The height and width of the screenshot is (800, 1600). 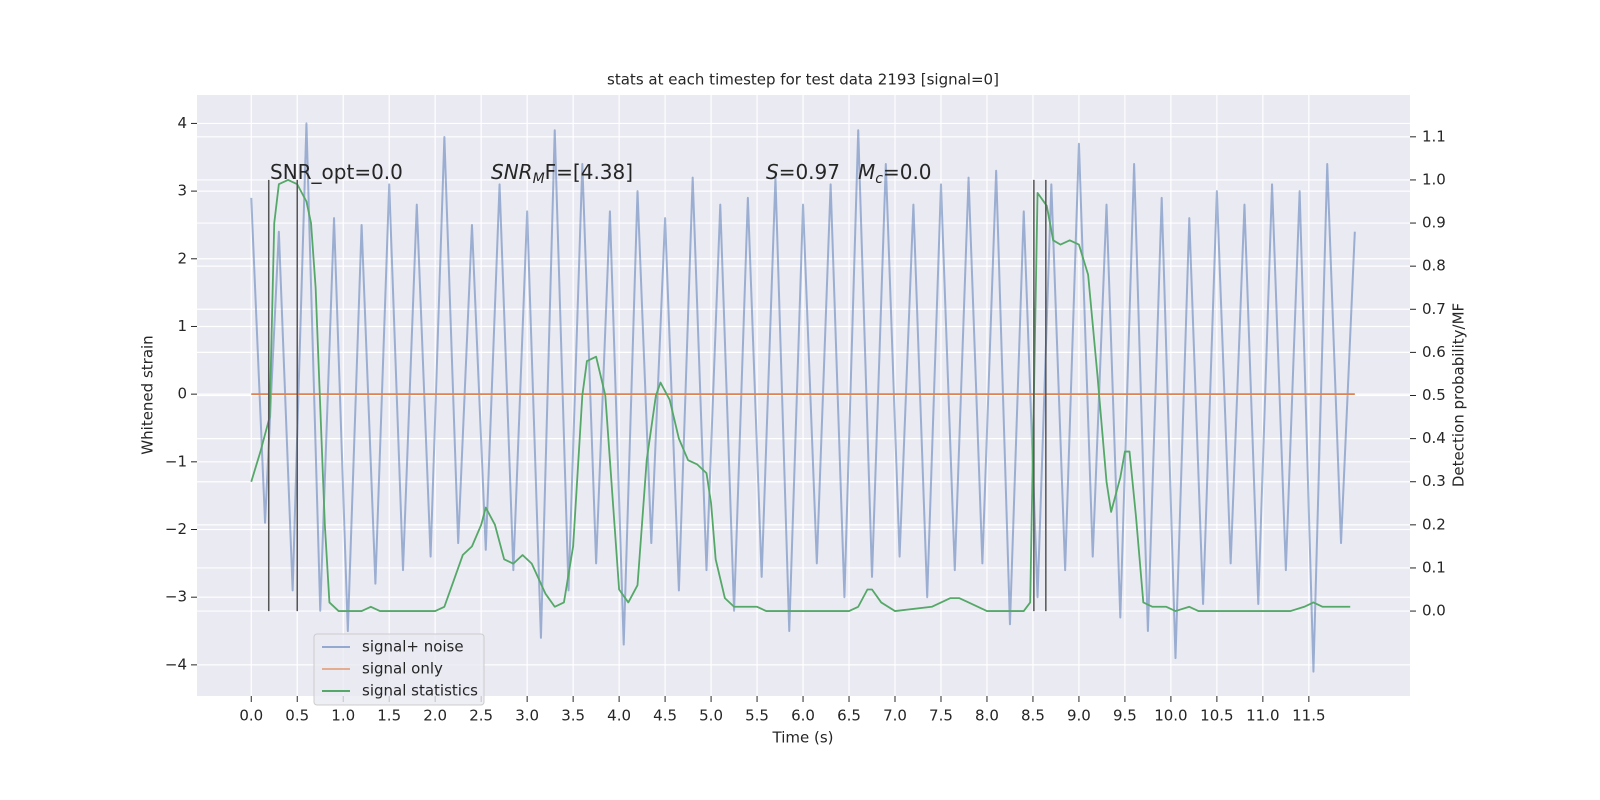 I want to click on x-tick-label: 5.5, so click(x=757, y=716).